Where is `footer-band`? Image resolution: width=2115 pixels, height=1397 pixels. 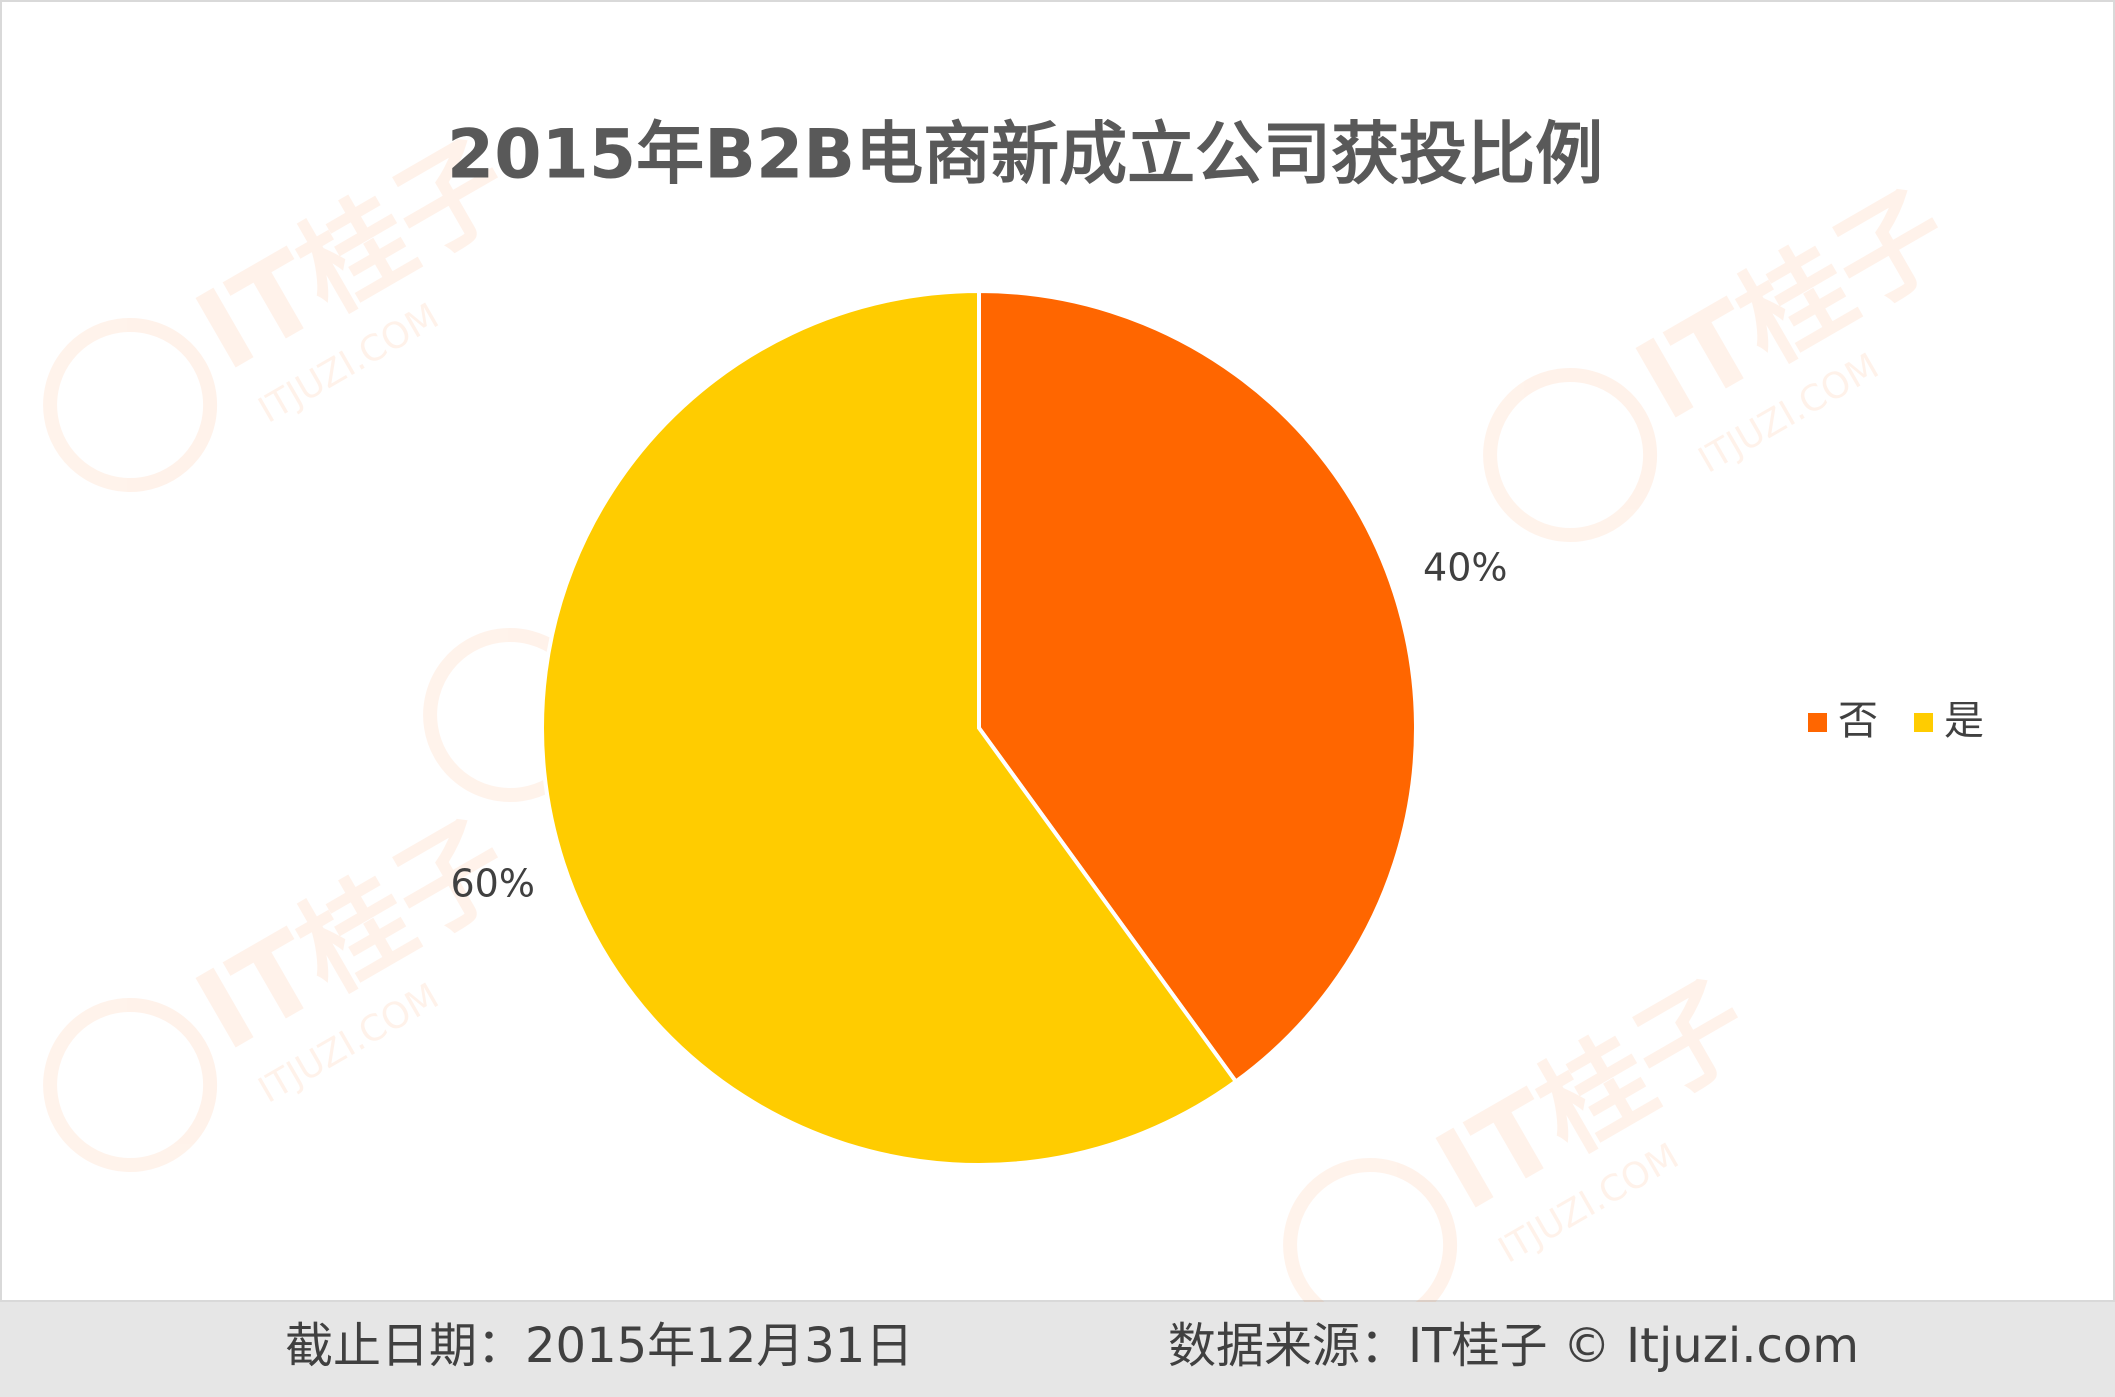
footer-band is located at coordinates (1057, 1349).